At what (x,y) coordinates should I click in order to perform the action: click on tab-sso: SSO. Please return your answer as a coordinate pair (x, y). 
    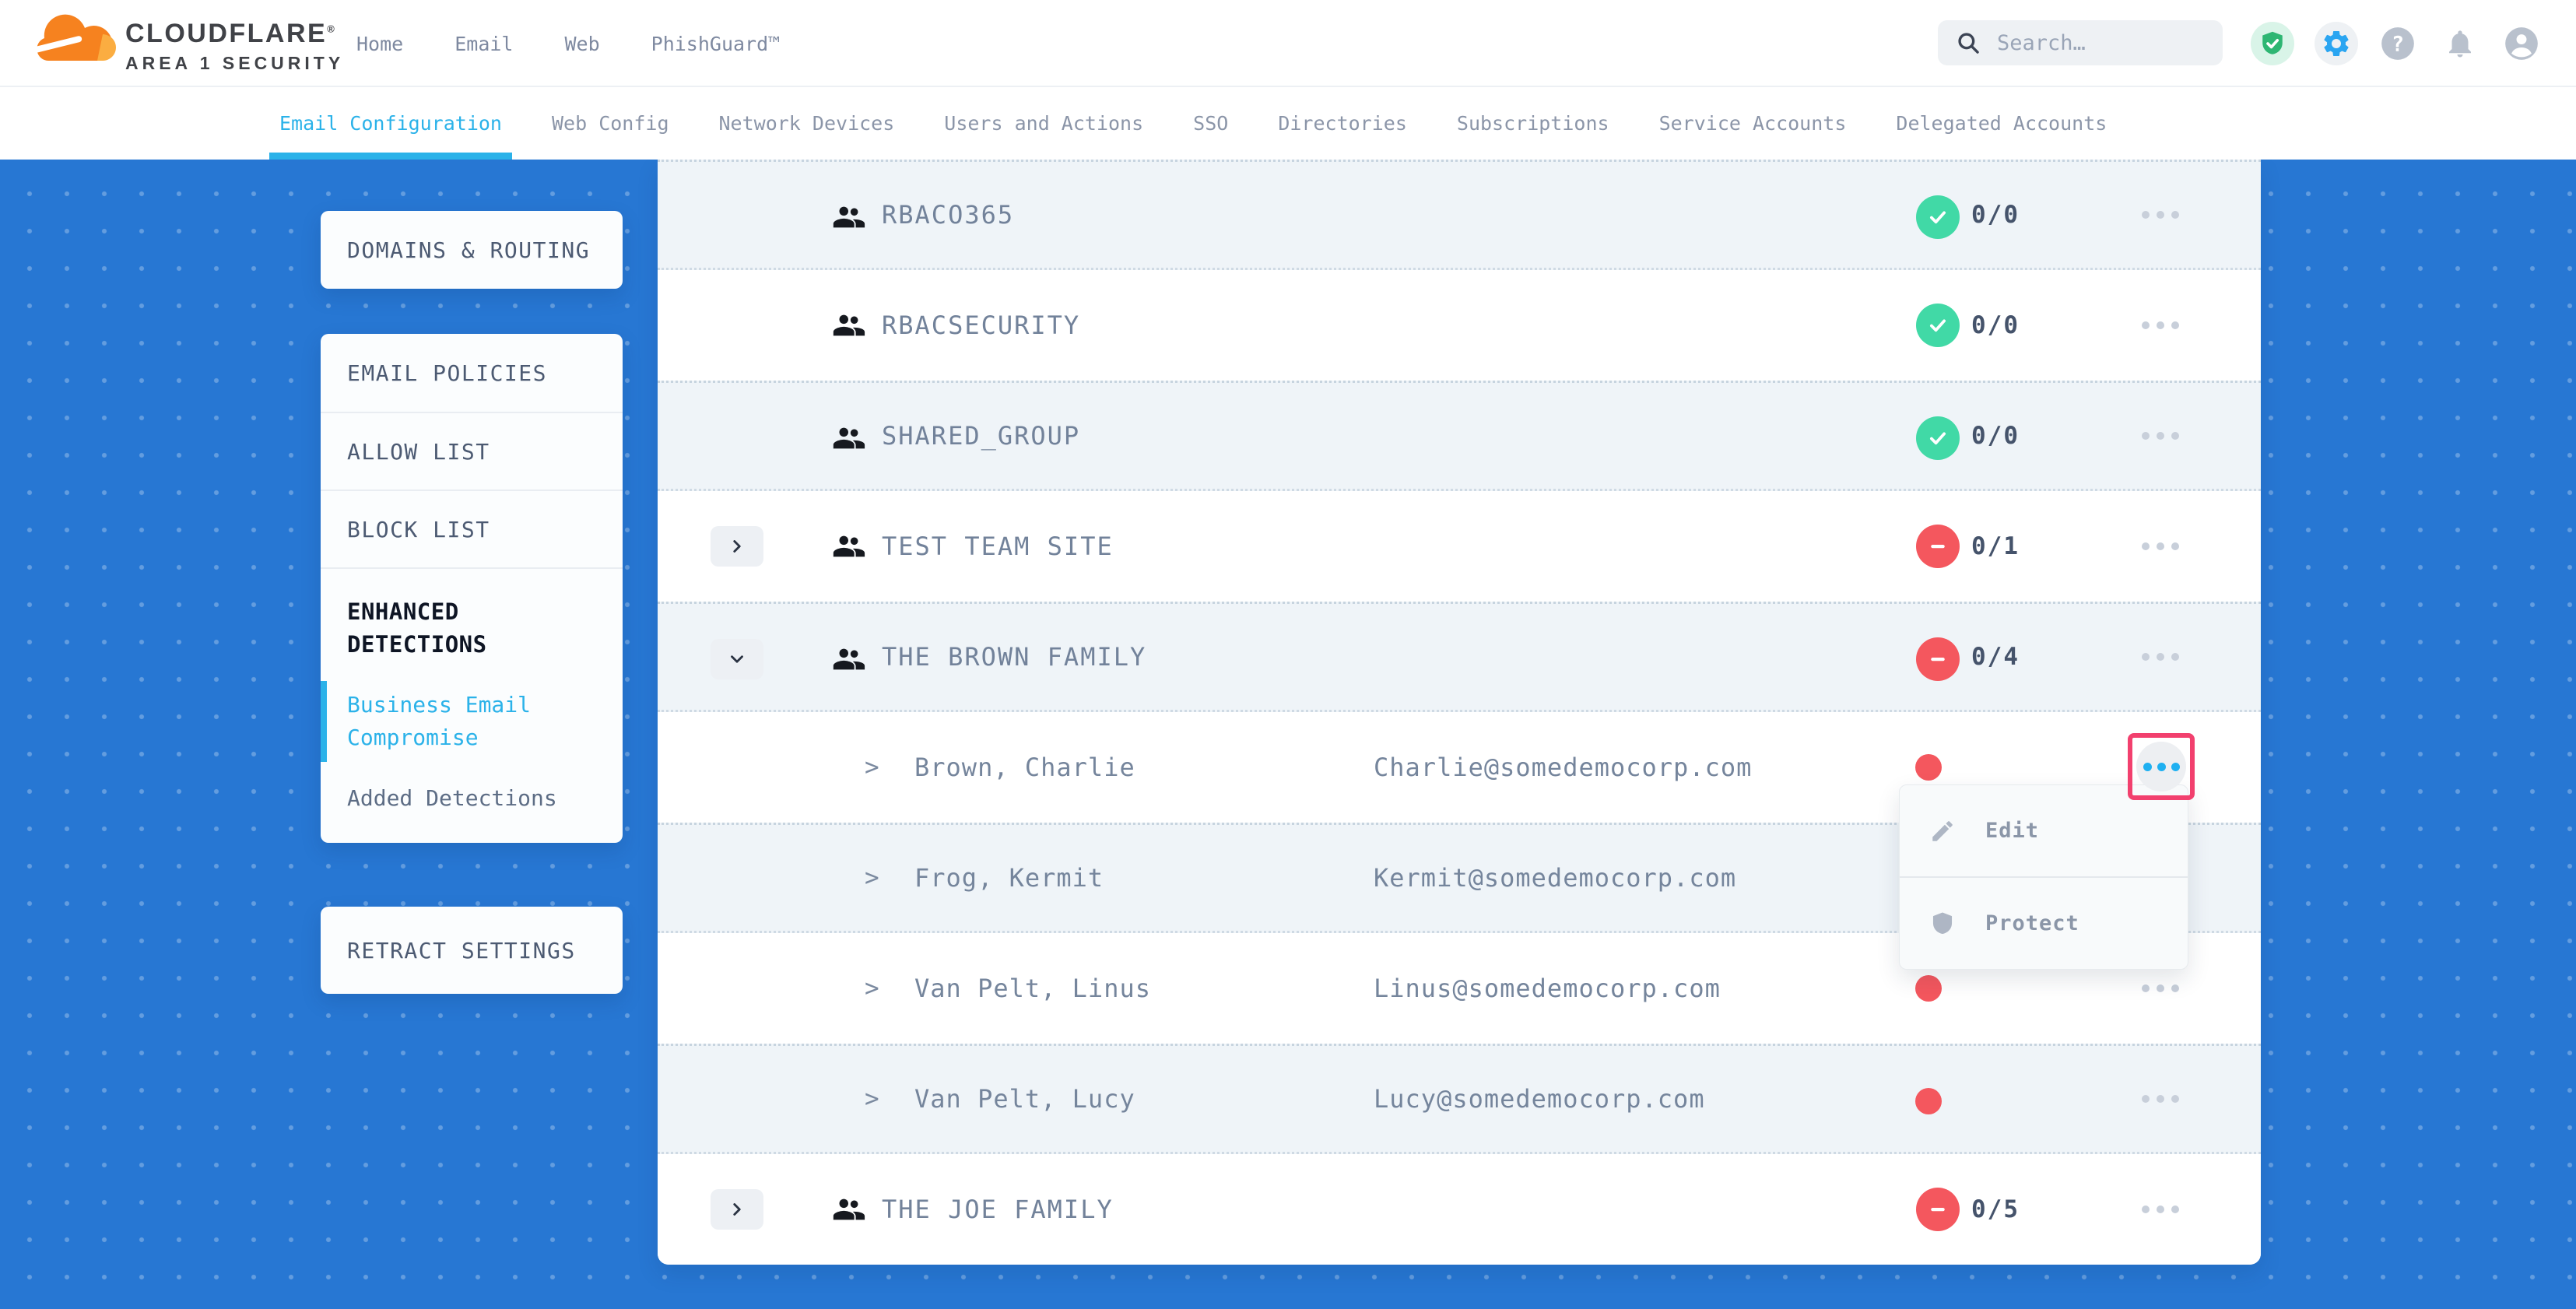
    Looking at the image, I should click on (1211, 123).